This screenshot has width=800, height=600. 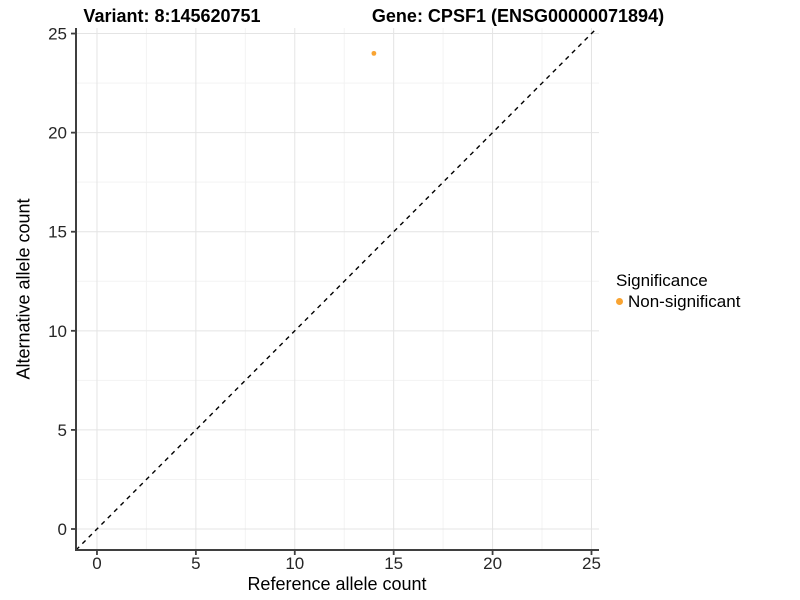 What do you see at coordinates (57, 34) in the screenshot?
I see `y-tick-label: 25` at bounding box center [57, 34].